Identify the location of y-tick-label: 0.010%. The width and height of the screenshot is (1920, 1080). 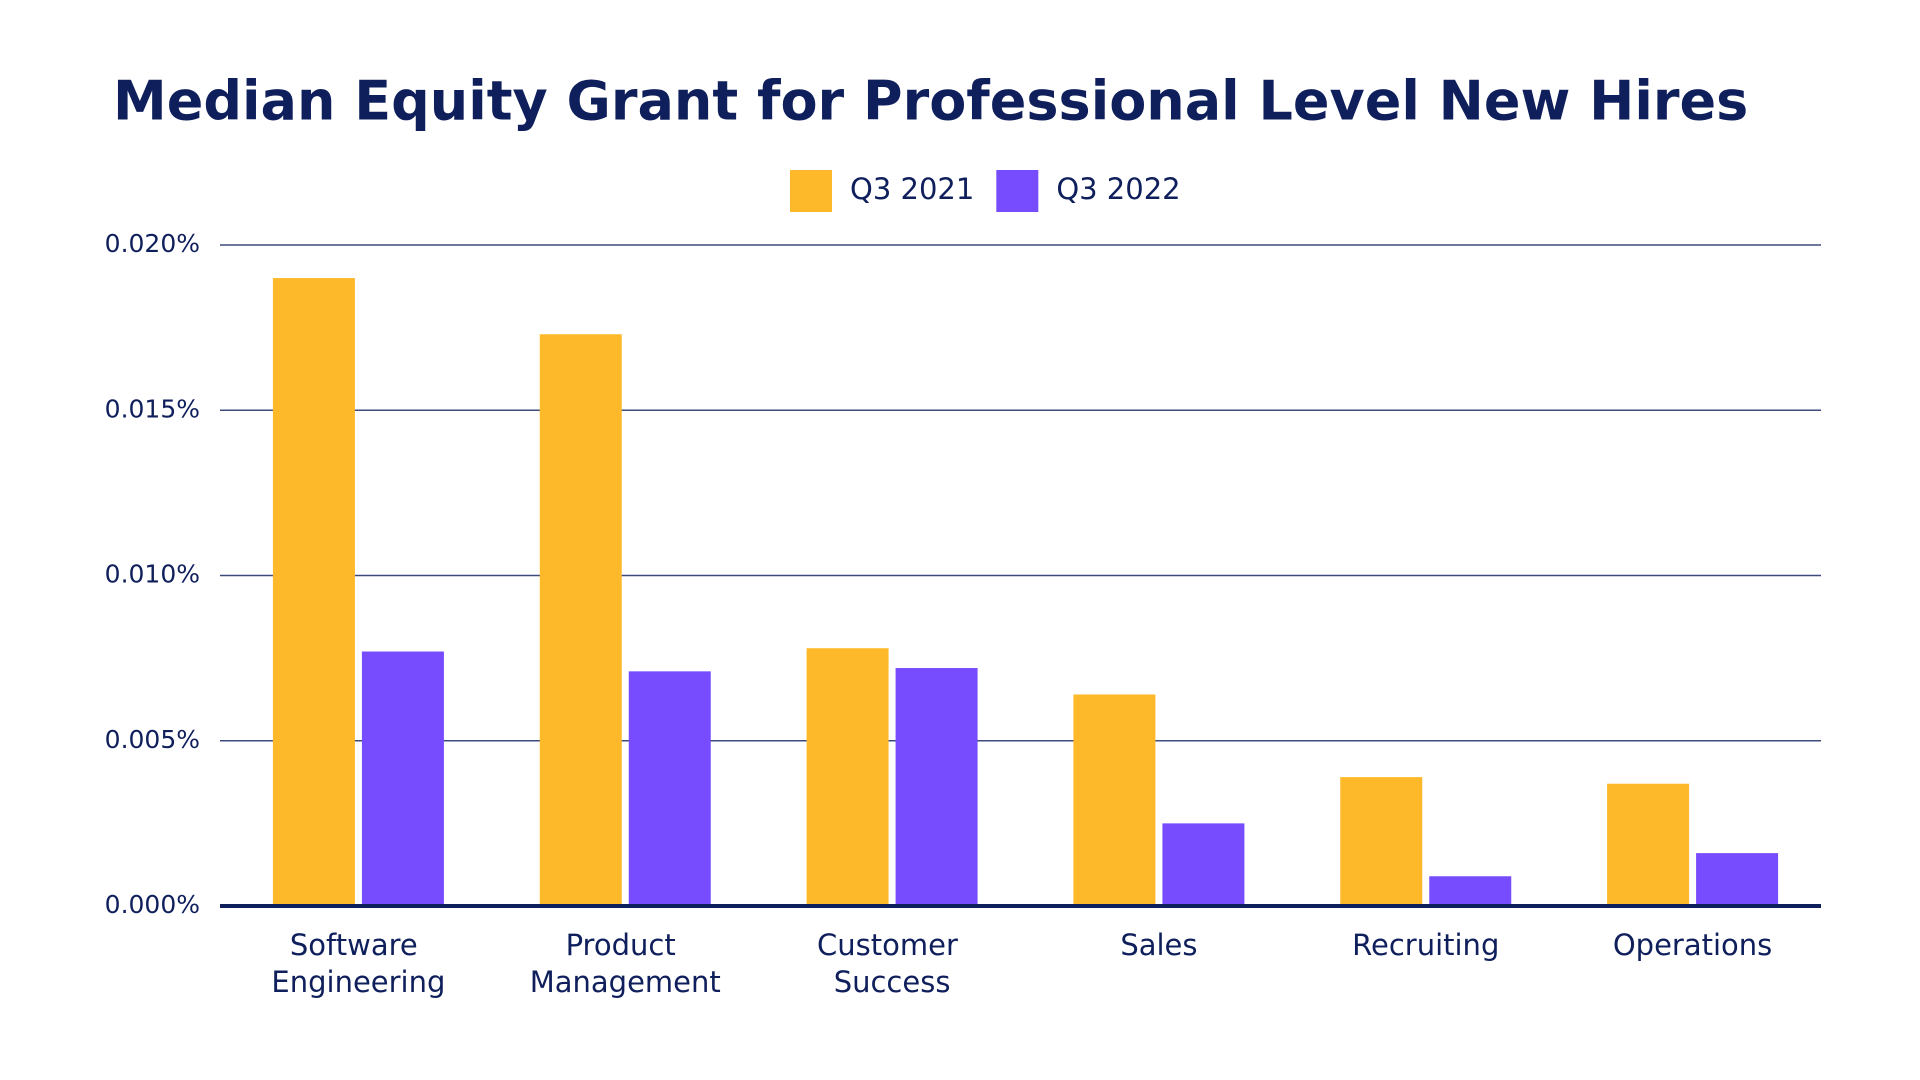
(152, 574).